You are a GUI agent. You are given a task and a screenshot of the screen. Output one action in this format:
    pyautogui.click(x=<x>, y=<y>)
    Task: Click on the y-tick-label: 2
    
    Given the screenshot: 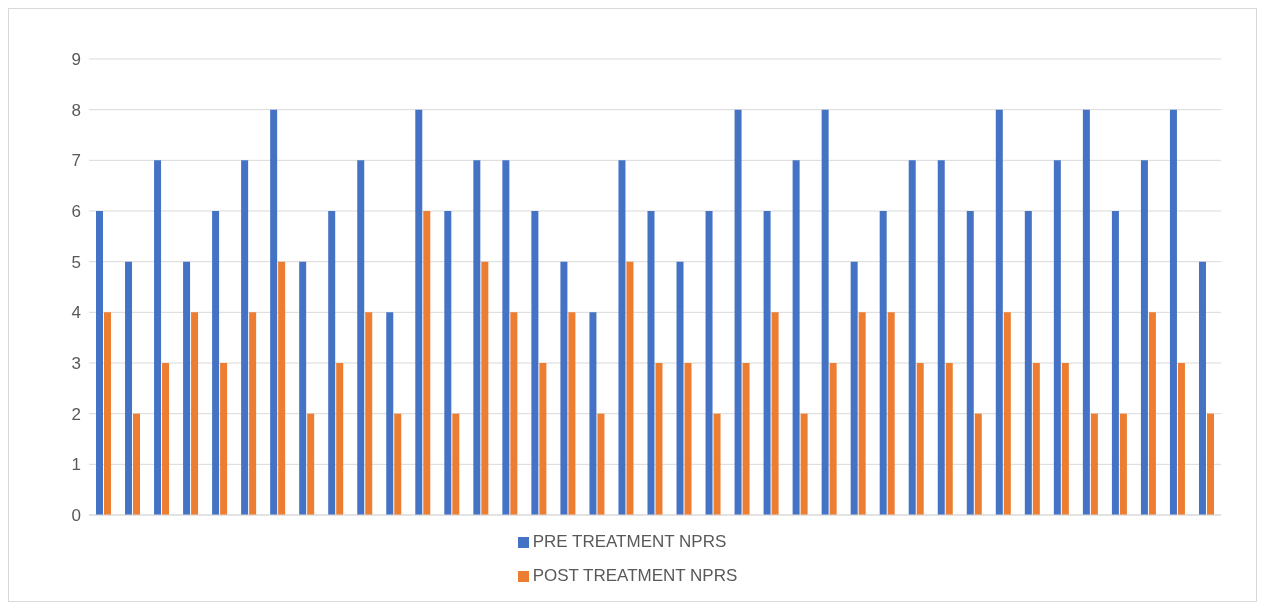 What is the action you would take?
    pyautogui.click(x=76, y=414)
    